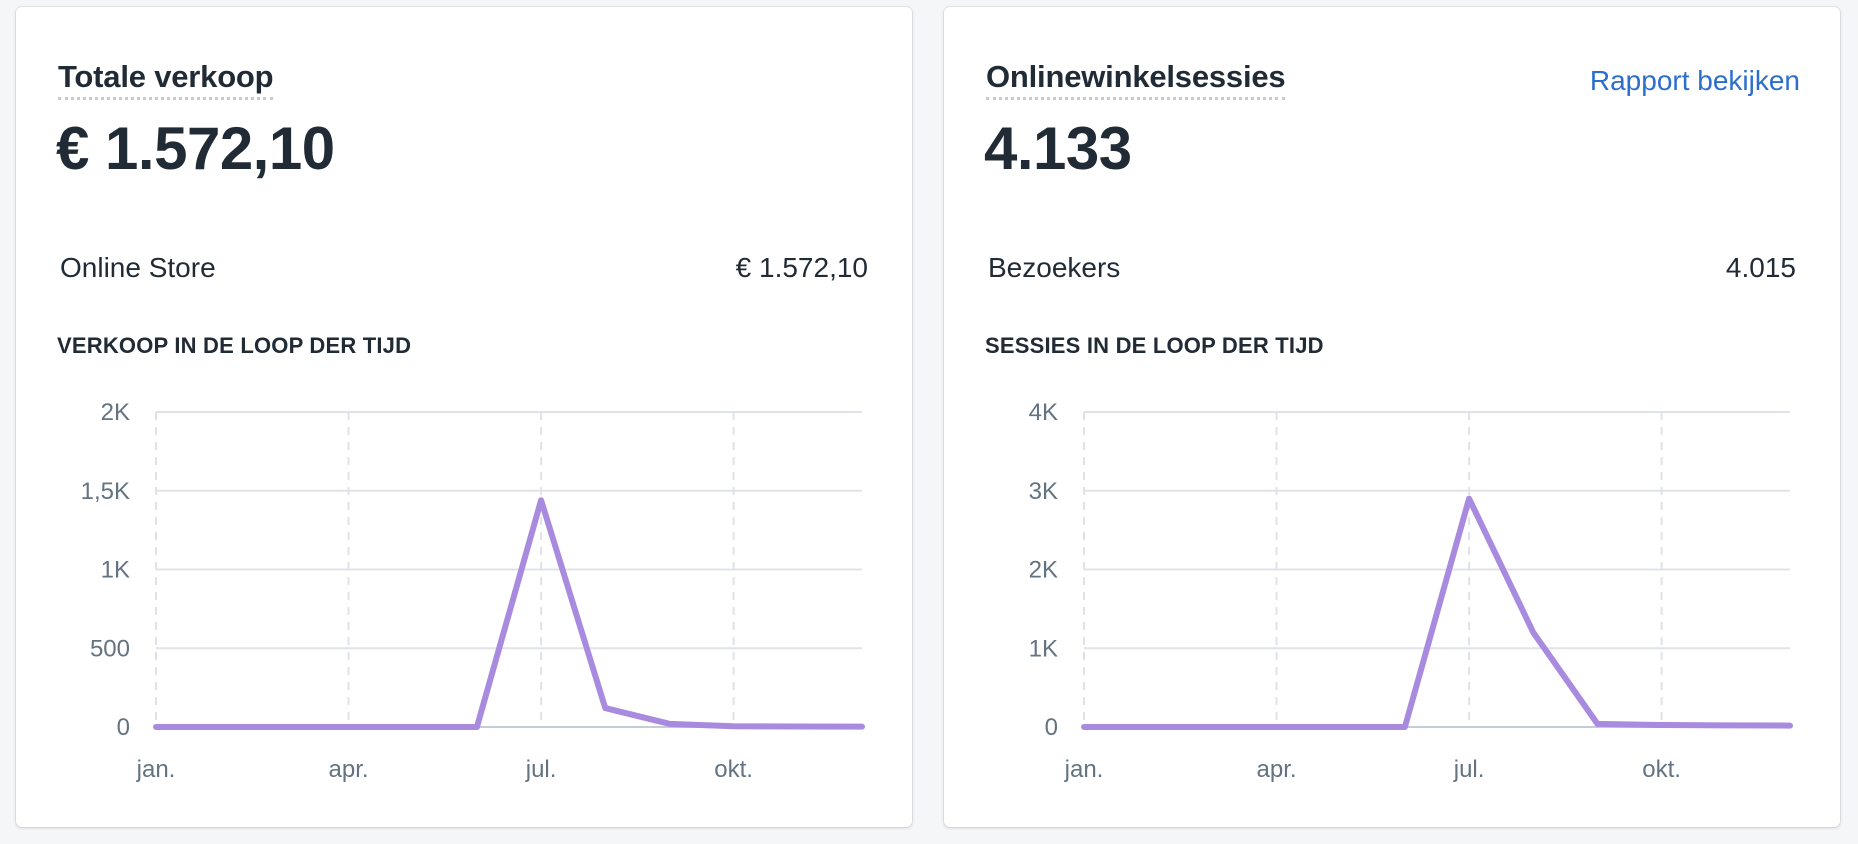 This screenshot has height=844, width=1858. I want to click on chart-section-label: VERKOOP IN DE LOOP DER TIJD, so click(234, 345).